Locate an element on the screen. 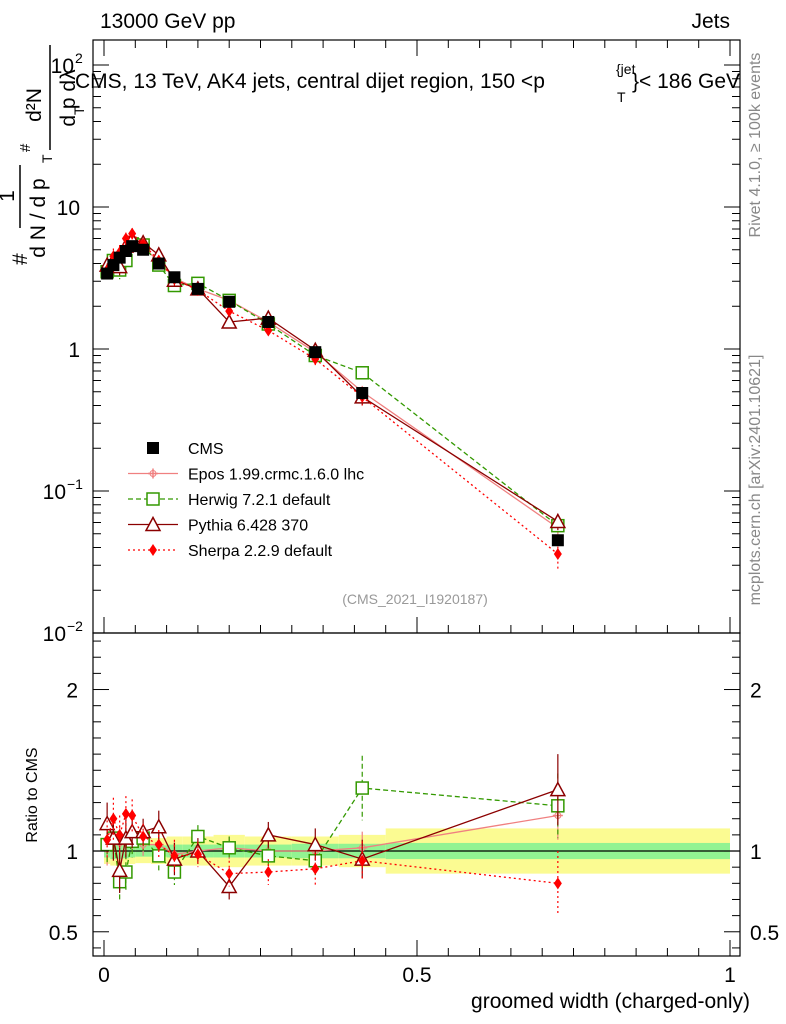 The height and width of the screenshot is (1024, 786). legend-entry-pythia: Pythia 6.428 370 is located at coordinates (218, 525).